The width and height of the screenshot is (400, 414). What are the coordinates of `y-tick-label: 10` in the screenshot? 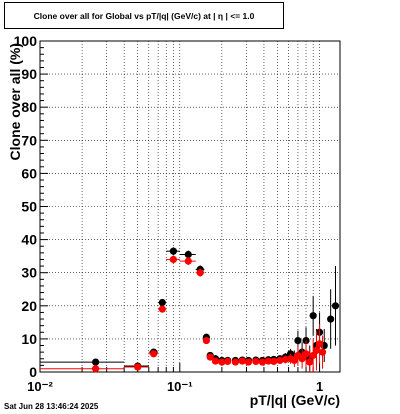 It's located at (29, 339).